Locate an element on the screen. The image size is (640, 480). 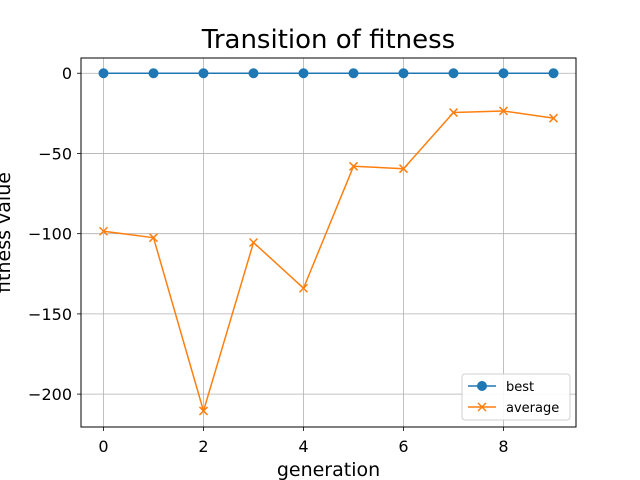
legend: best average is located at coordinates (516, 397).